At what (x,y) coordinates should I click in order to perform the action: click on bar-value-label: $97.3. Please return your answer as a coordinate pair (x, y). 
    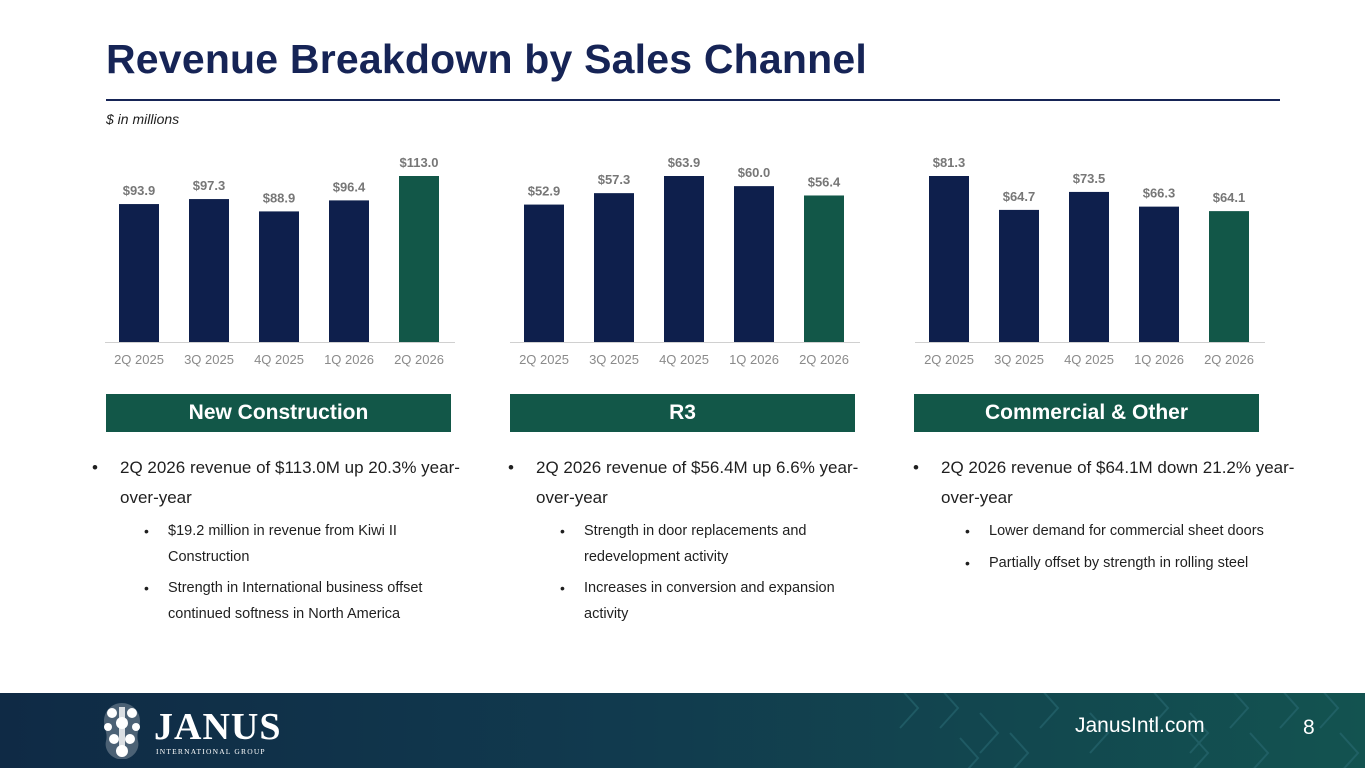
    Looking at the image, I should click on (209, 185).